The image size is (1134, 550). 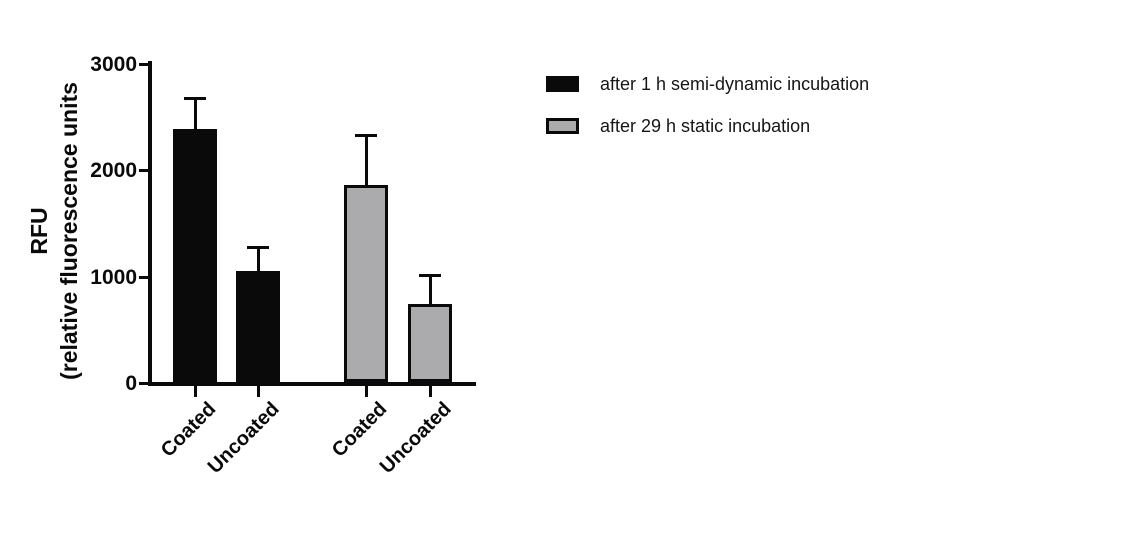 I want to click on legend-label: after 29 h static incubation, so click(x=705, y=126).